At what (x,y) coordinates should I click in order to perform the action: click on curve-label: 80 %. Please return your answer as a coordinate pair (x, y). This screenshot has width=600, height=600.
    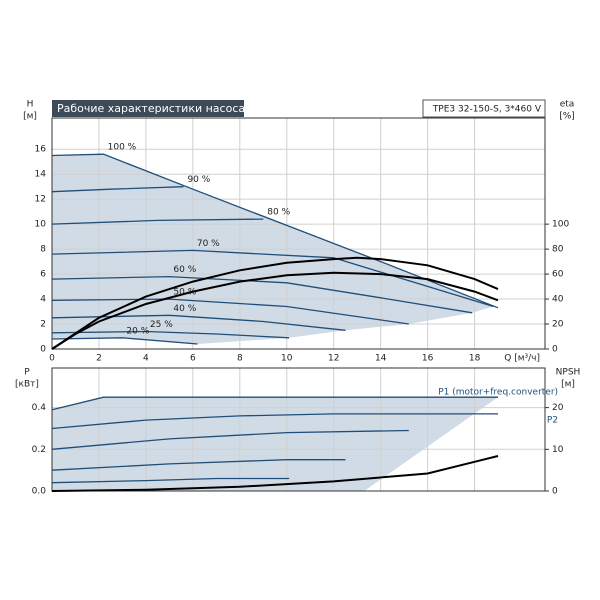
    Looking at the image, I should click on (278, 213).